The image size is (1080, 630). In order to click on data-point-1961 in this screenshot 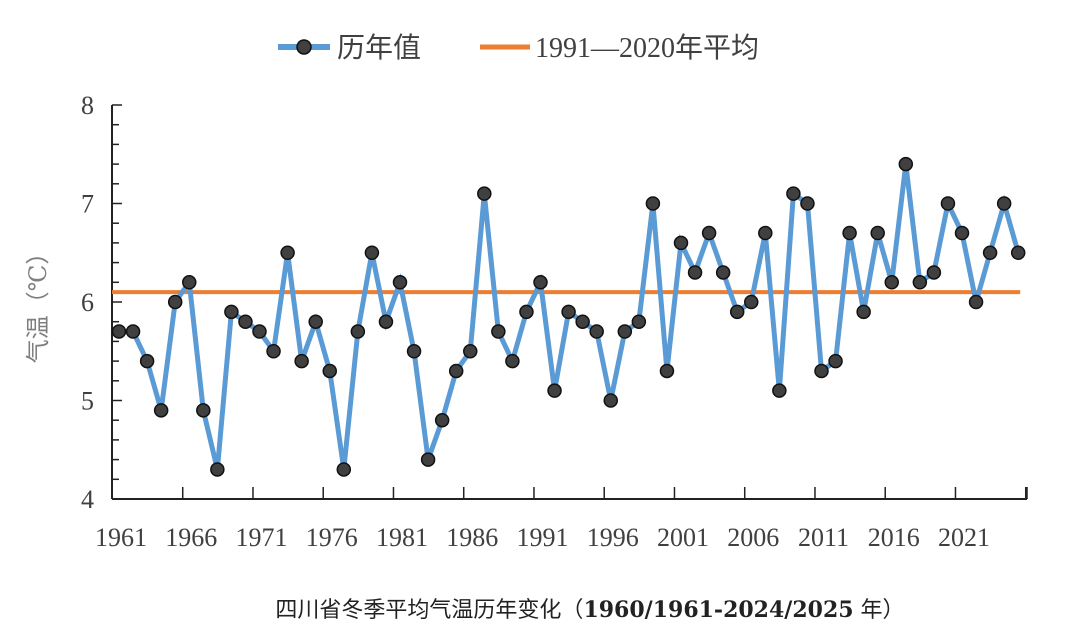, I will do `click(119, 331)`.